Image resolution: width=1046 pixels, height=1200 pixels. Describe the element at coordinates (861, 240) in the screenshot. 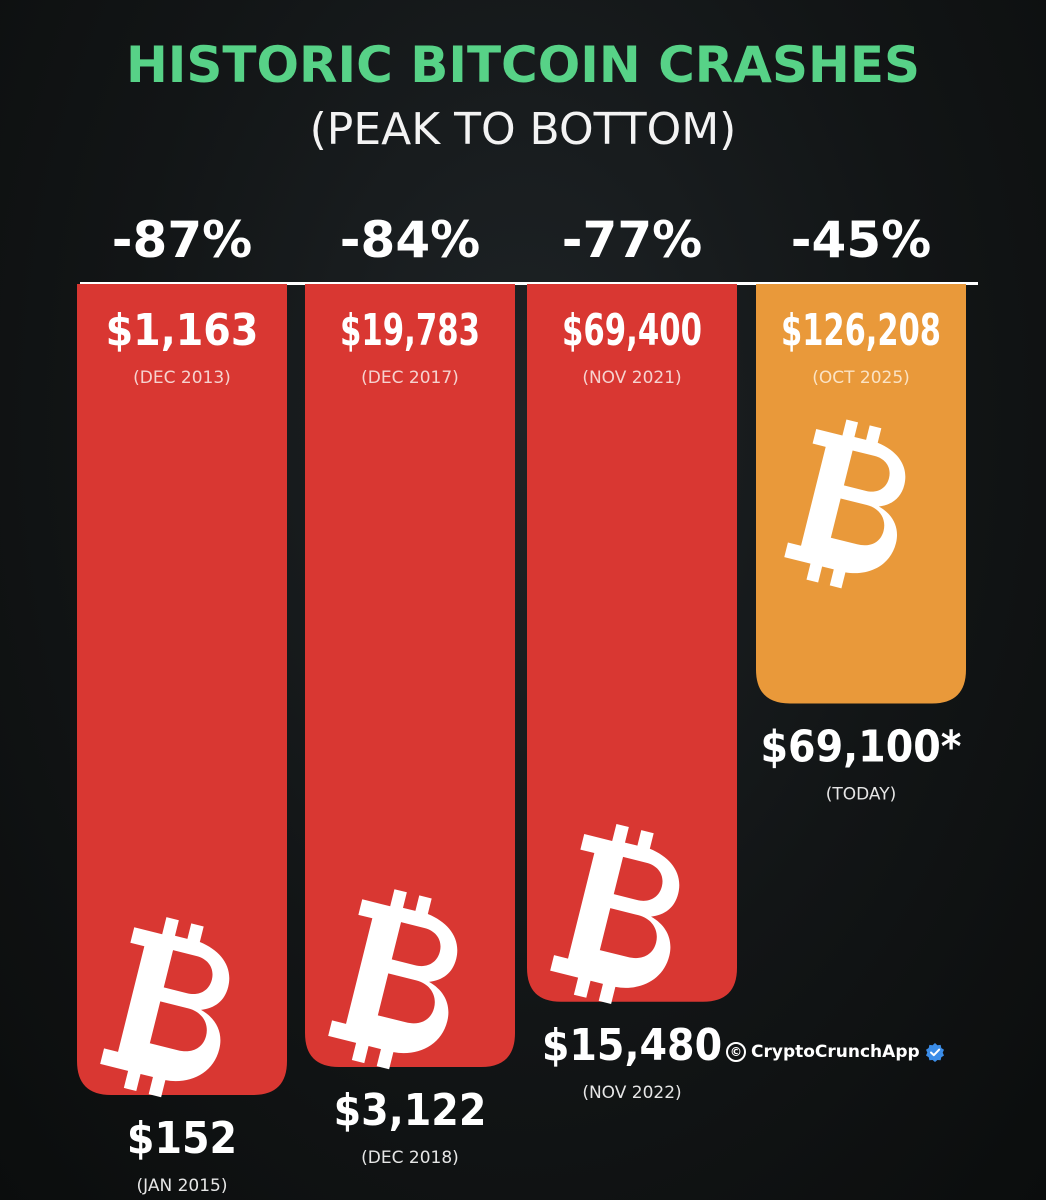

I see `drawdown-label-4: -45%` at that location.